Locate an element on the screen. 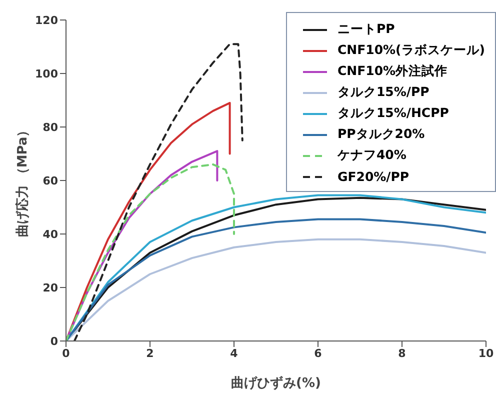  y-tick-label: 0 is located at coordinates (54, 341).